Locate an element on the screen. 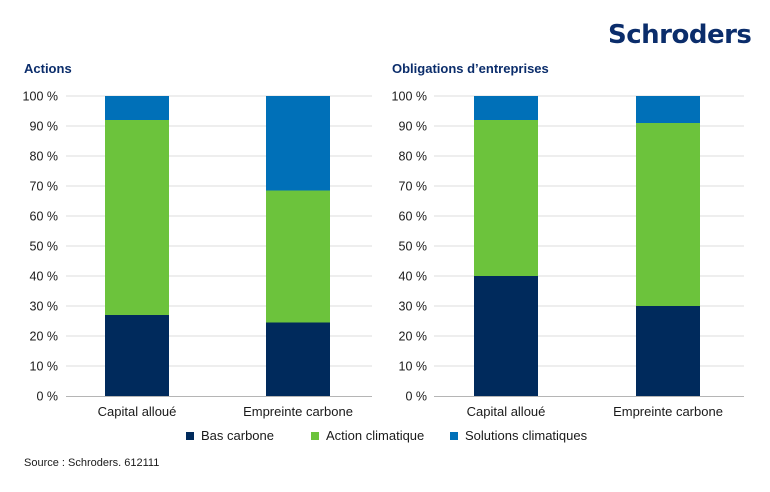 Image resolution: width=770 pixels, height=492 pixels. legend-swatch-action-climatique is located at coordinates (315, 435).